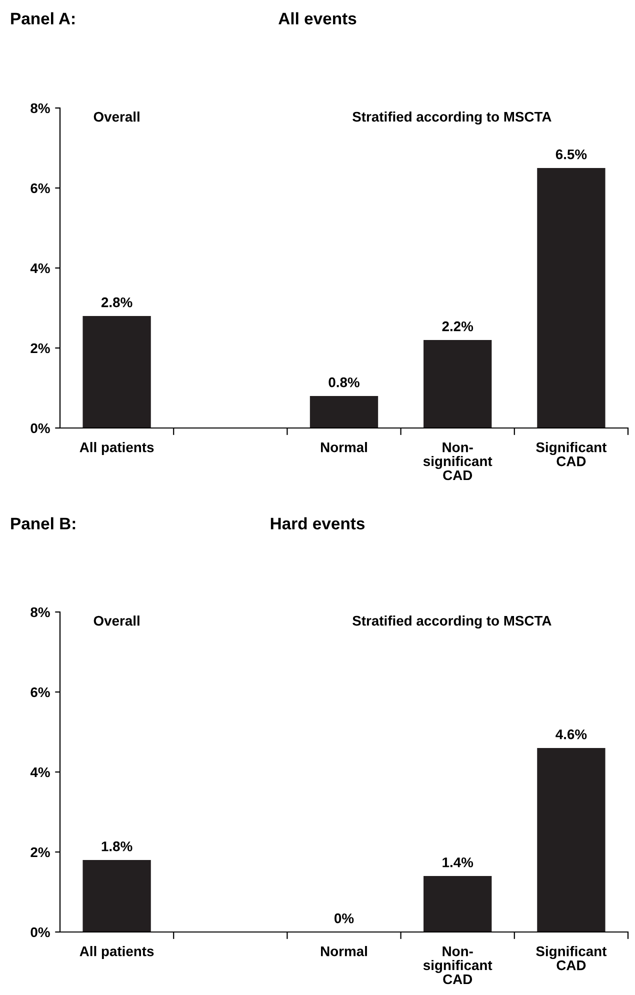  Describe the element at coordinates (344, 918) in the screenshot. I see `data-label: 0%` at that location.